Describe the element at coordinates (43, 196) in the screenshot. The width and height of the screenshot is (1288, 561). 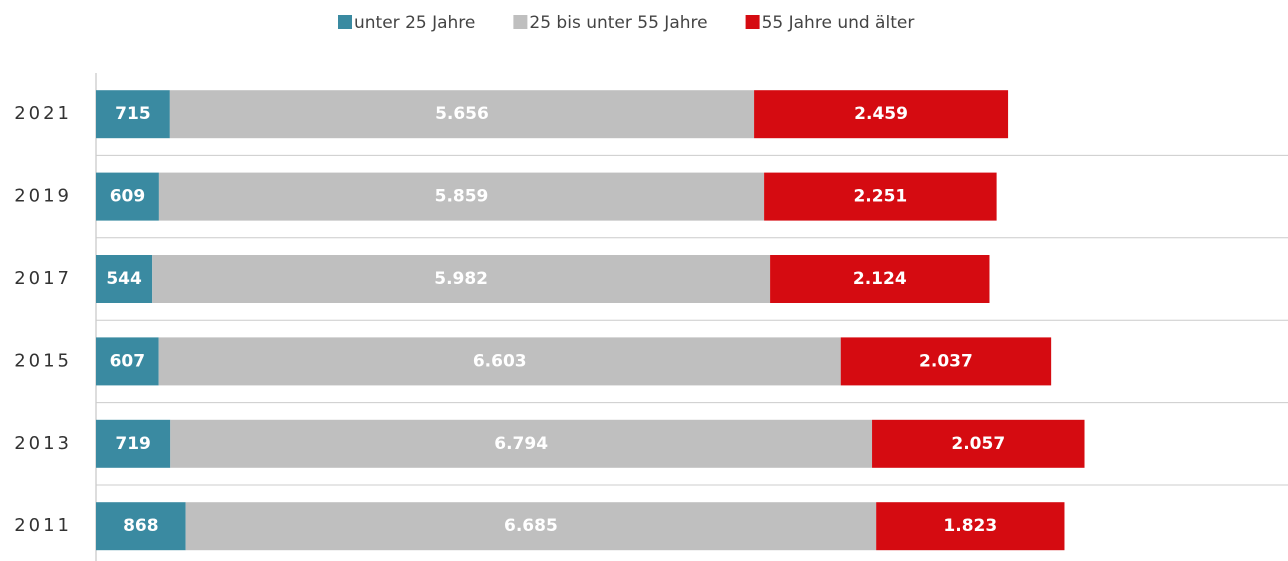
I see `y-tick-label: 2019` at that location.